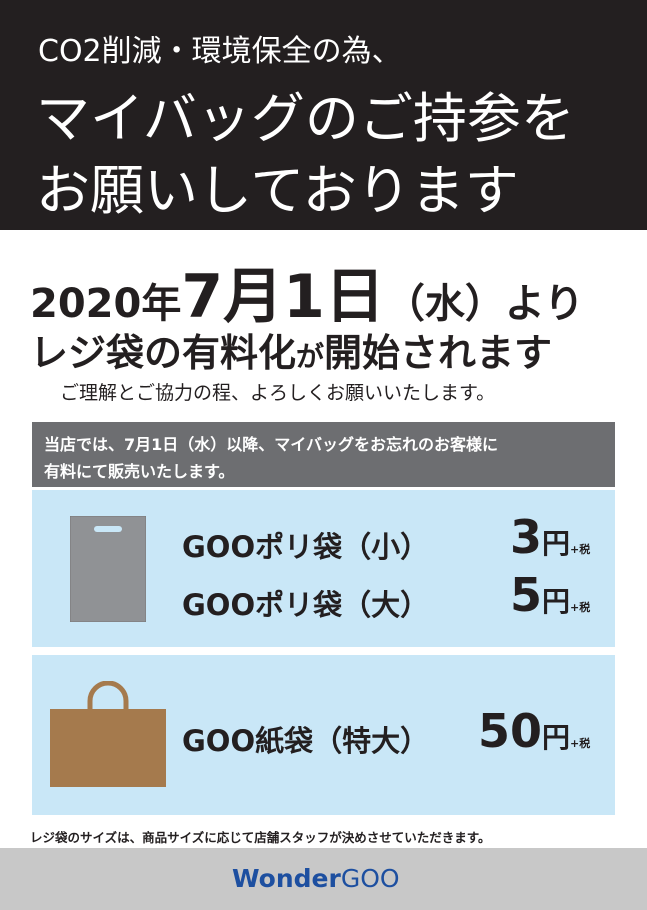  Describe the element at coordinates (526, 595) in the screenshot. I see `price-value: 5` at that location.